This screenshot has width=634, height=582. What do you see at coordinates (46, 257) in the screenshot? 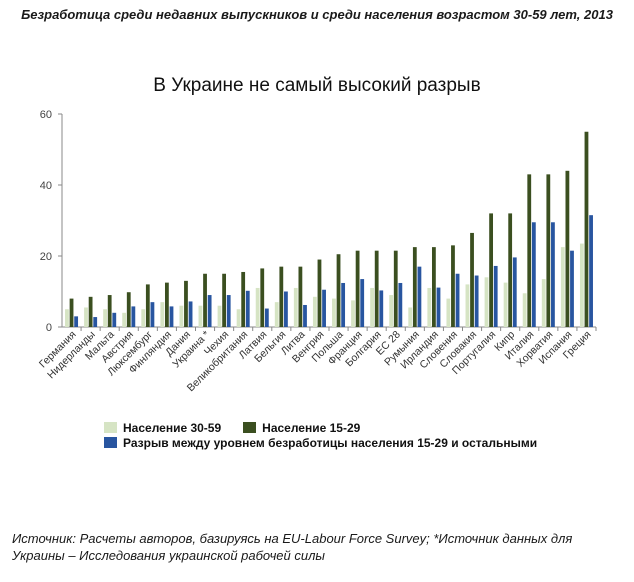
I see `y-tick-label: 20` at bounding box center [46, 257].